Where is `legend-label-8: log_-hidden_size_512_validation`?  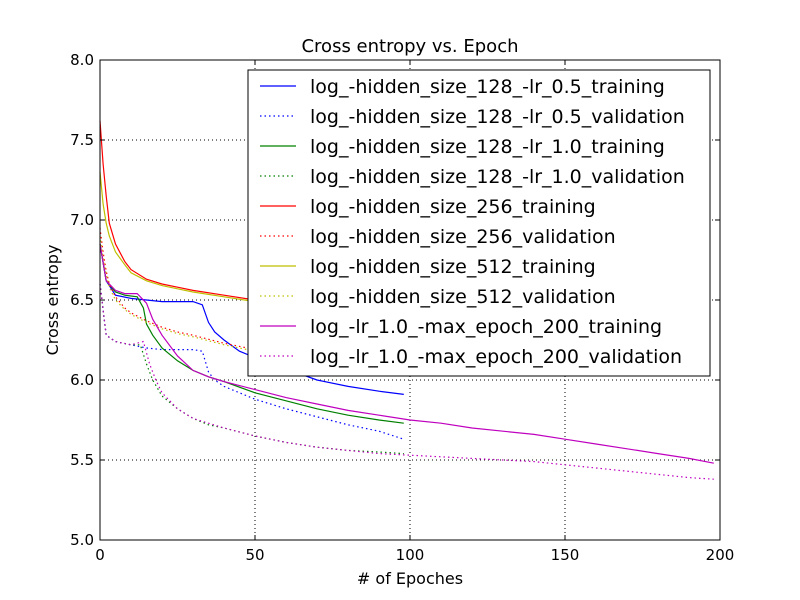 legend-label-8: log_-hidden_size_512_validation is located at coordinates (463, 297).